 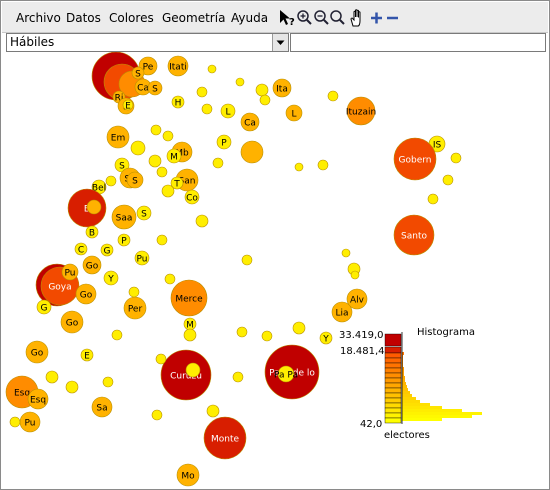 What do you see at coordinates (287, 18) in the screenshot?
I see `pointer-help-icon: ?` at bounding box center [287, 18].